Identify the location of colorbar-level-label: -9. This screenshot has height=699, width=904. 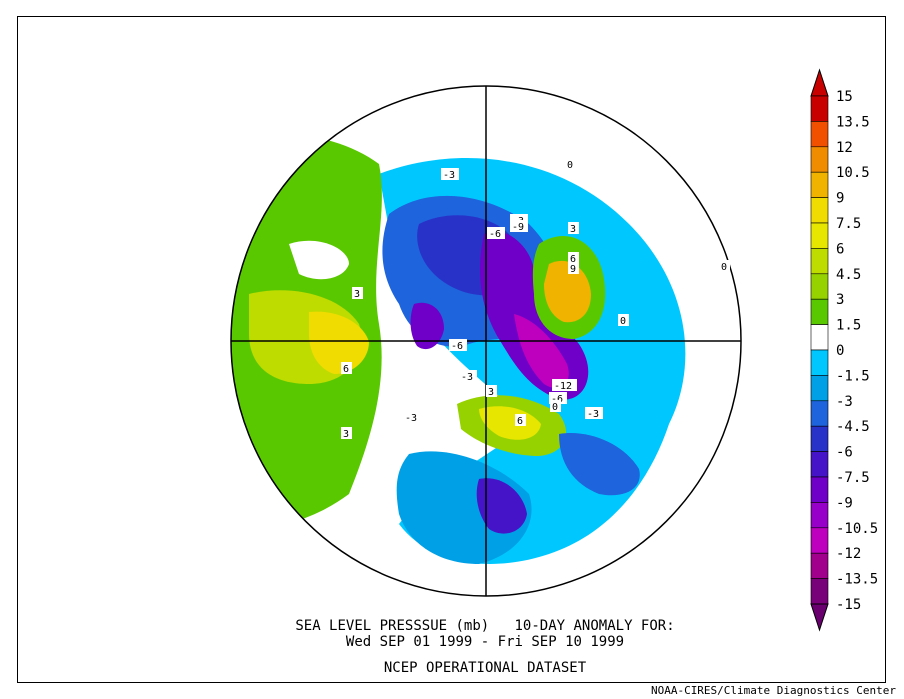
(844, 503).